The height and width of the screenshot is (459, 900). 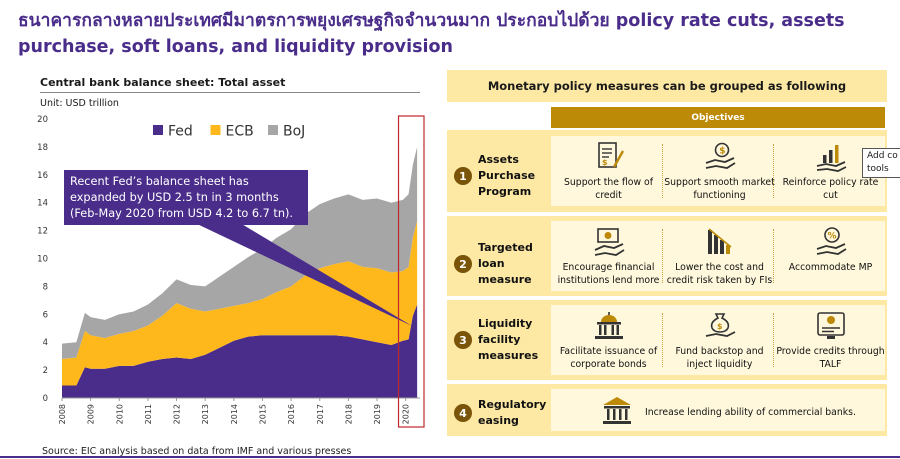 I want to click on objectives-header: Objectives, so click(x=718, y=117).